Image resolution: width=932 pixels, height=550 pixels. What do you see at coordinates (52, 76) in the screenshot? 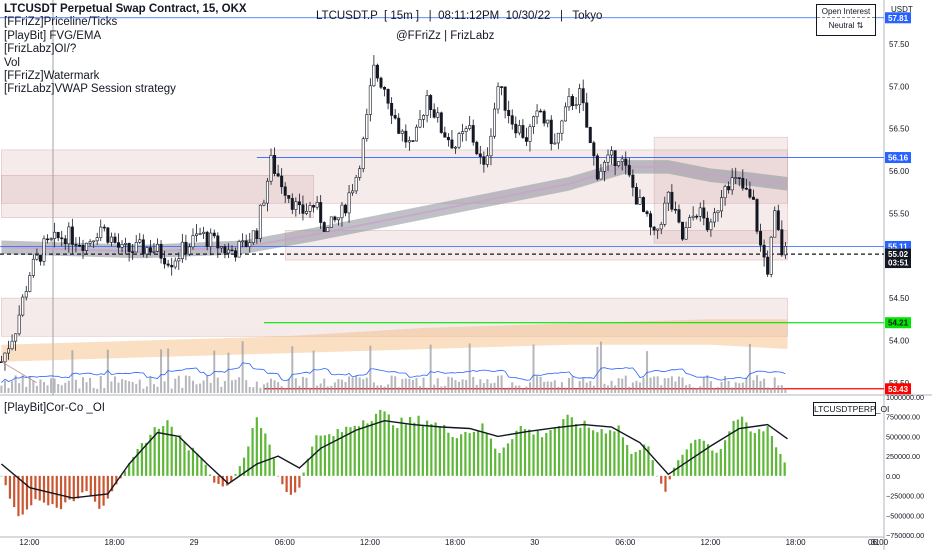
I see `indicator-label: [FFriZz]Watermark` at bounding box center [52, 76].